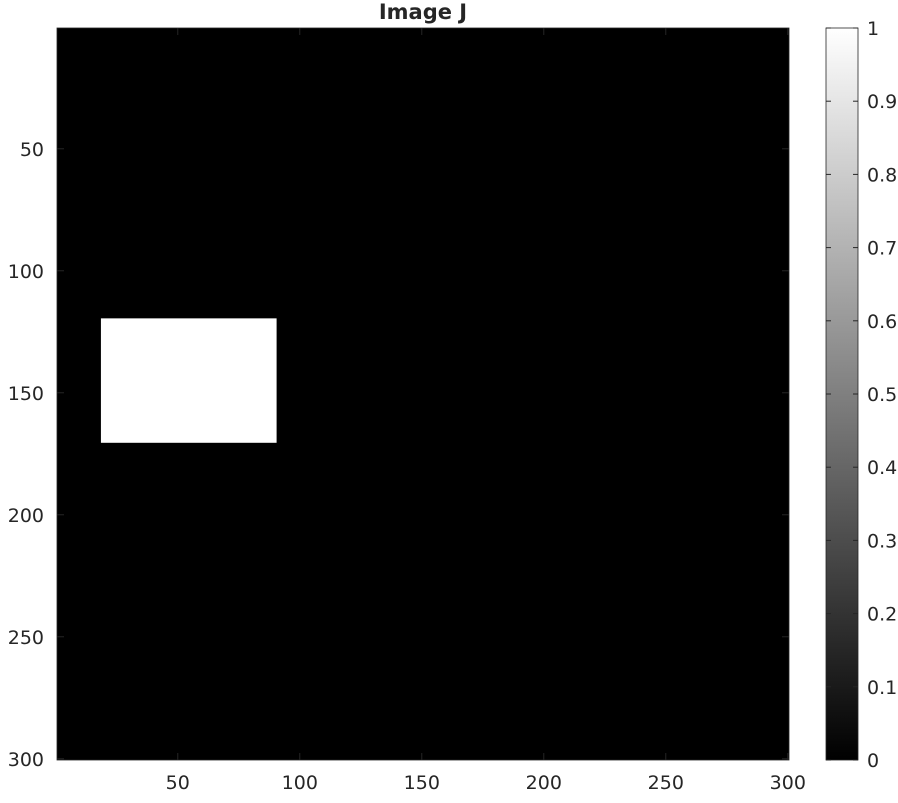 The height and width of the screenshot is (803, 898). I want to click on colorbar-tick-label: 0.4, so click(882, 468).